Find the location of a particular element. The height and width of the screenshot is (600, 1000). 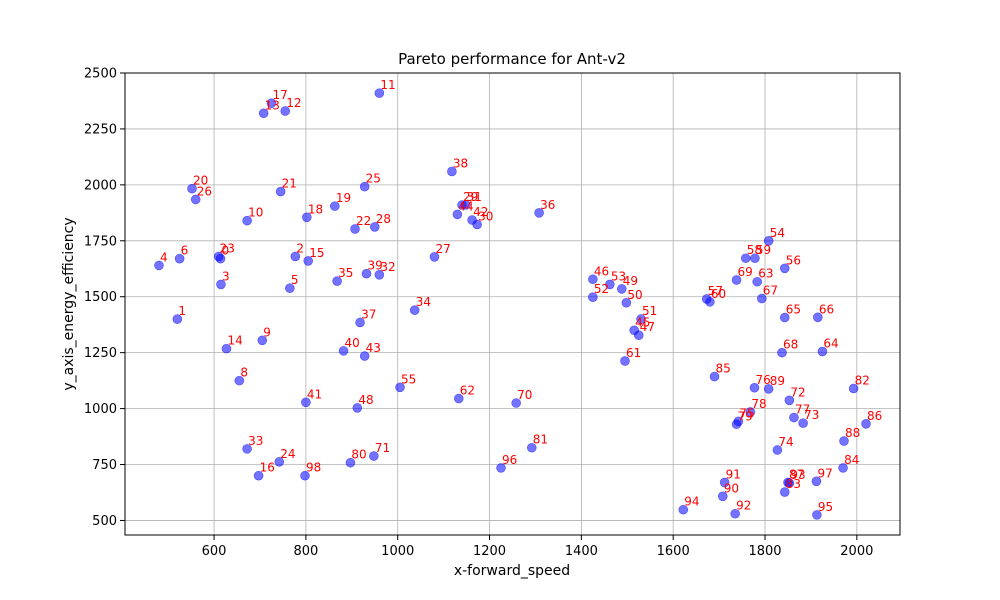

data-point-label: 70 is located at coordinates (524, 395).